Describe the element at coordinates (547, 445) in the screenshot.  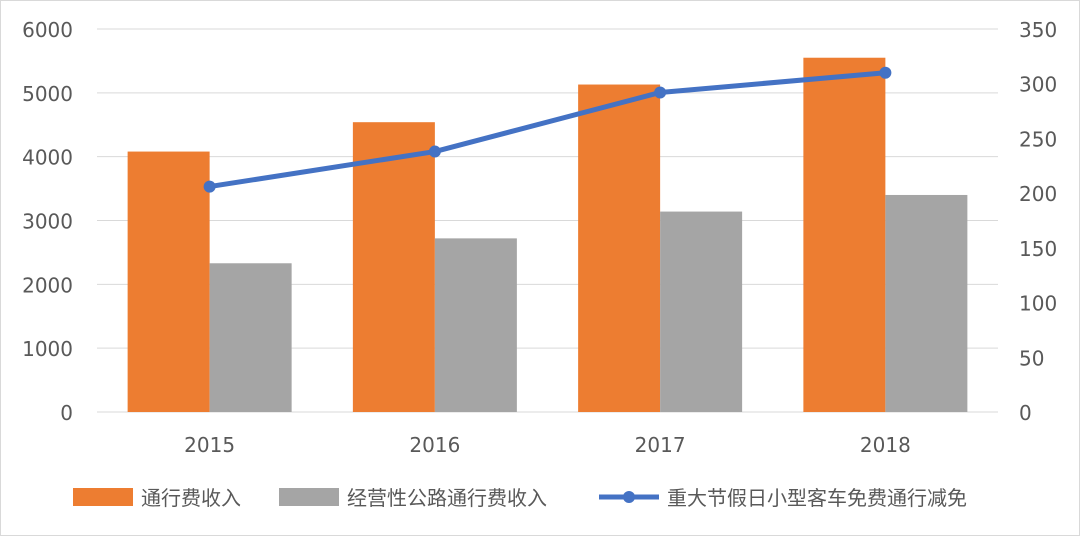
I see `x-axis: 2015 2016 2017 2018` at that location.